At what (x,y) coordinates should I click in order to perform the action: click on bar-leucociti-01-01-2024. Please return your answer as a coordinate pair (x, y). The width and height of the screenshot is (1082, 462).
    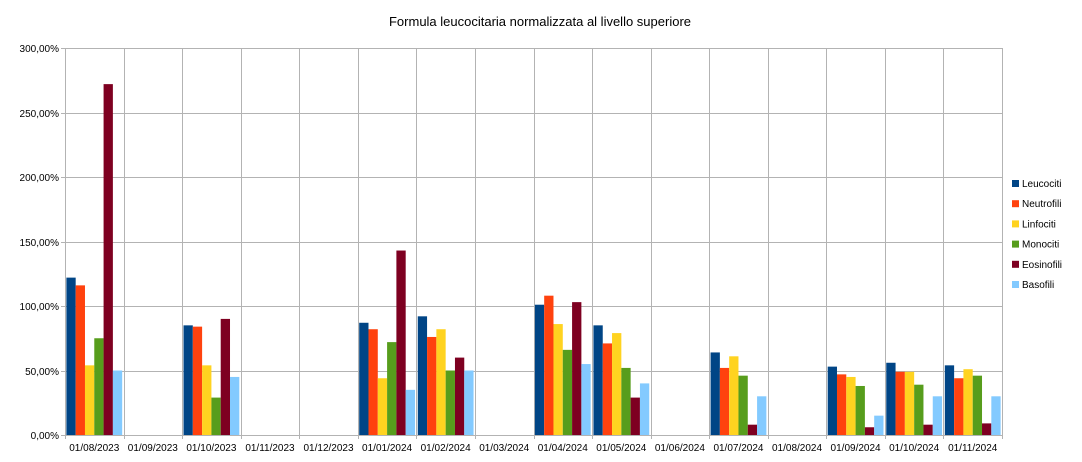
    Looking at the image, I should click on (364, 378).